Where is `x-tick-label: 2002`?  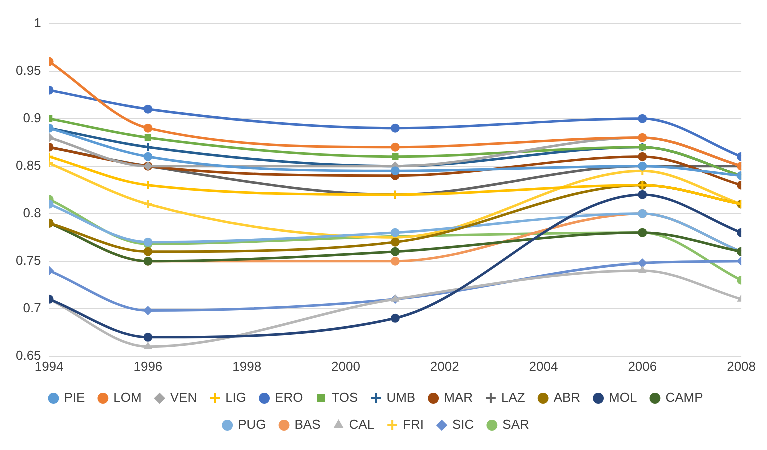 x-tick-label: 2002 is located at coordinates (445, 366).